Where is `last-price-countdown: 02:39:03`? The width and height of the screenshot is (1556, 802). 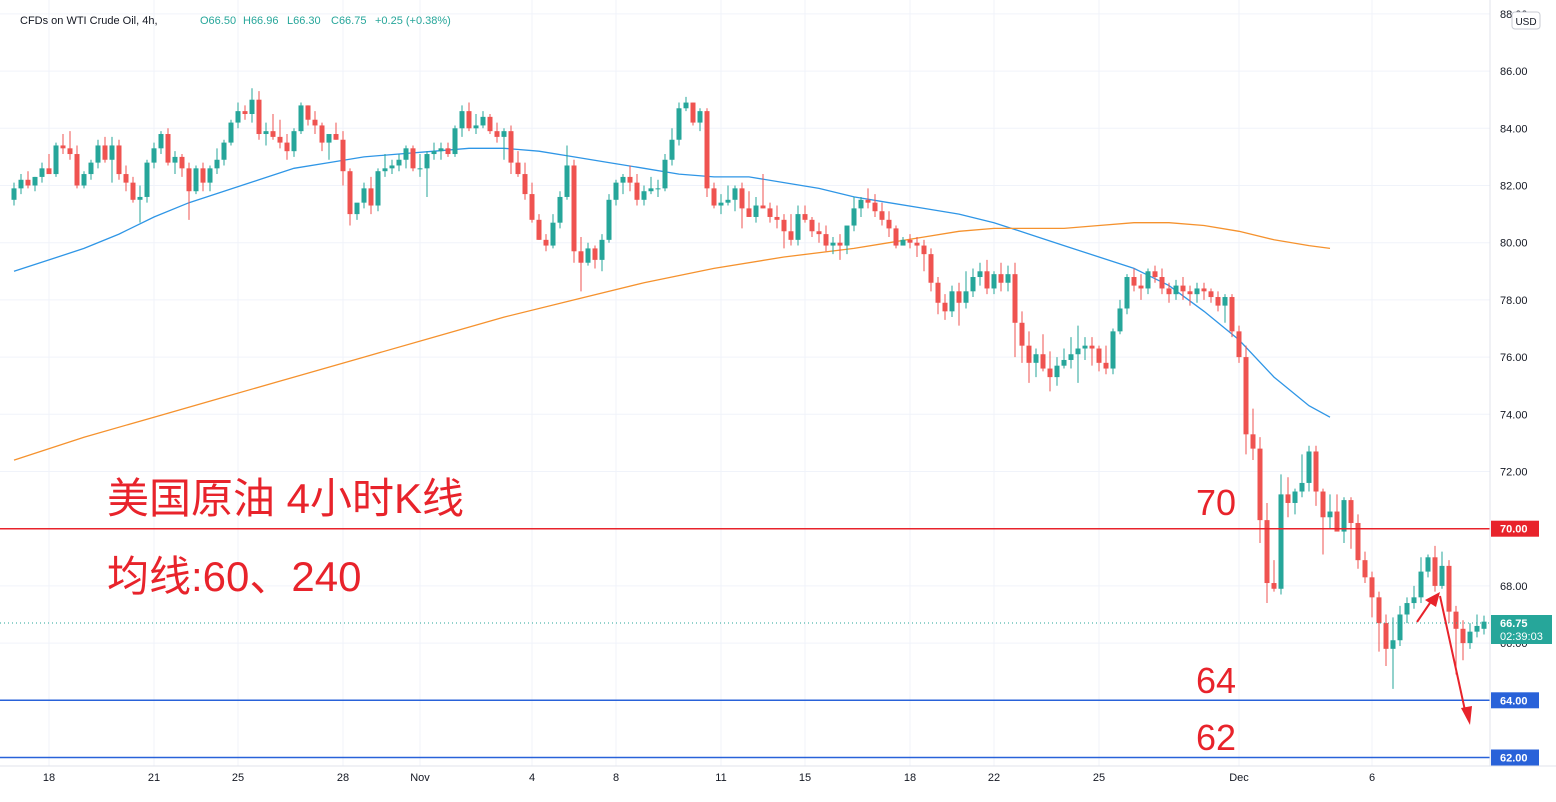
last-price-countdown: 02:39:03 is located at coordinates (1521, 637).